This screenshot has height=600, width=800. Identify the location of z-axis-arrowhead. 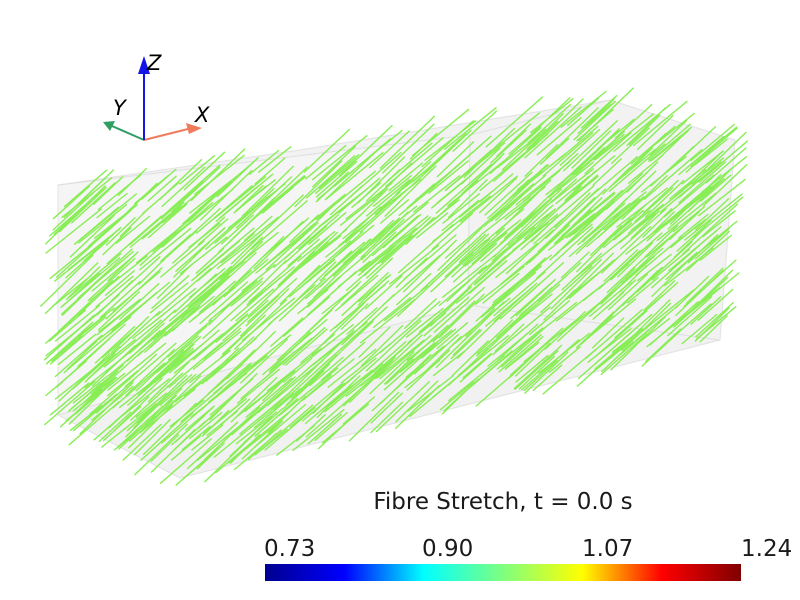
(144, 65).